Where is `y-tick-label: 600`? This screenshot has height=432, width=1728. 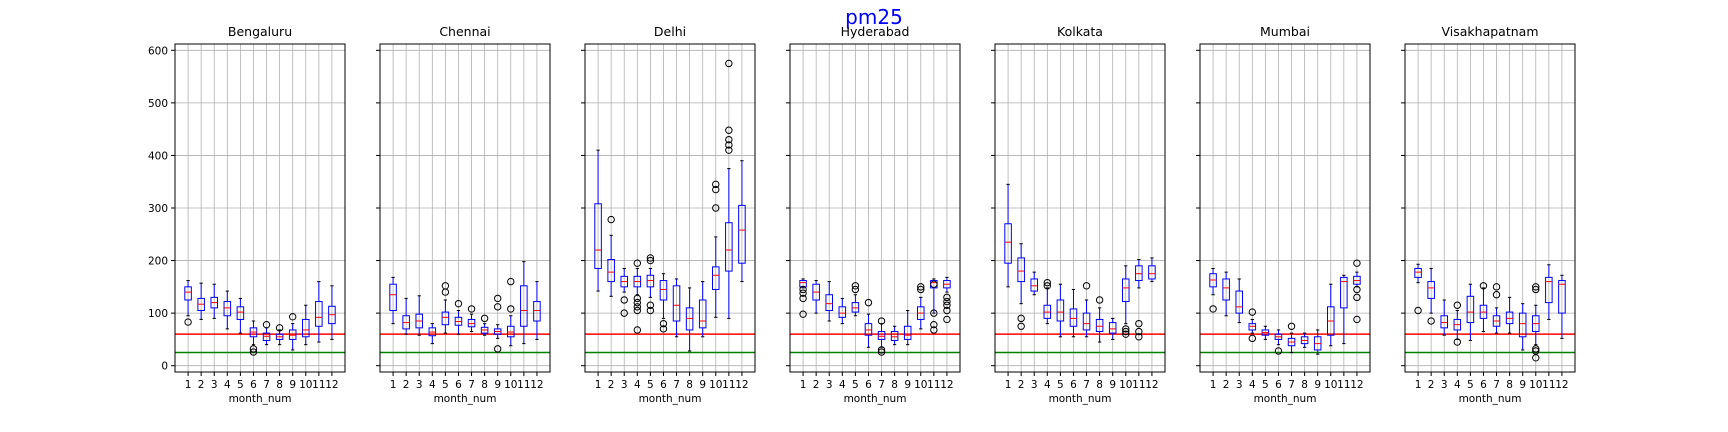
y-tick-label: 600 is located at coordinates (158, 51).